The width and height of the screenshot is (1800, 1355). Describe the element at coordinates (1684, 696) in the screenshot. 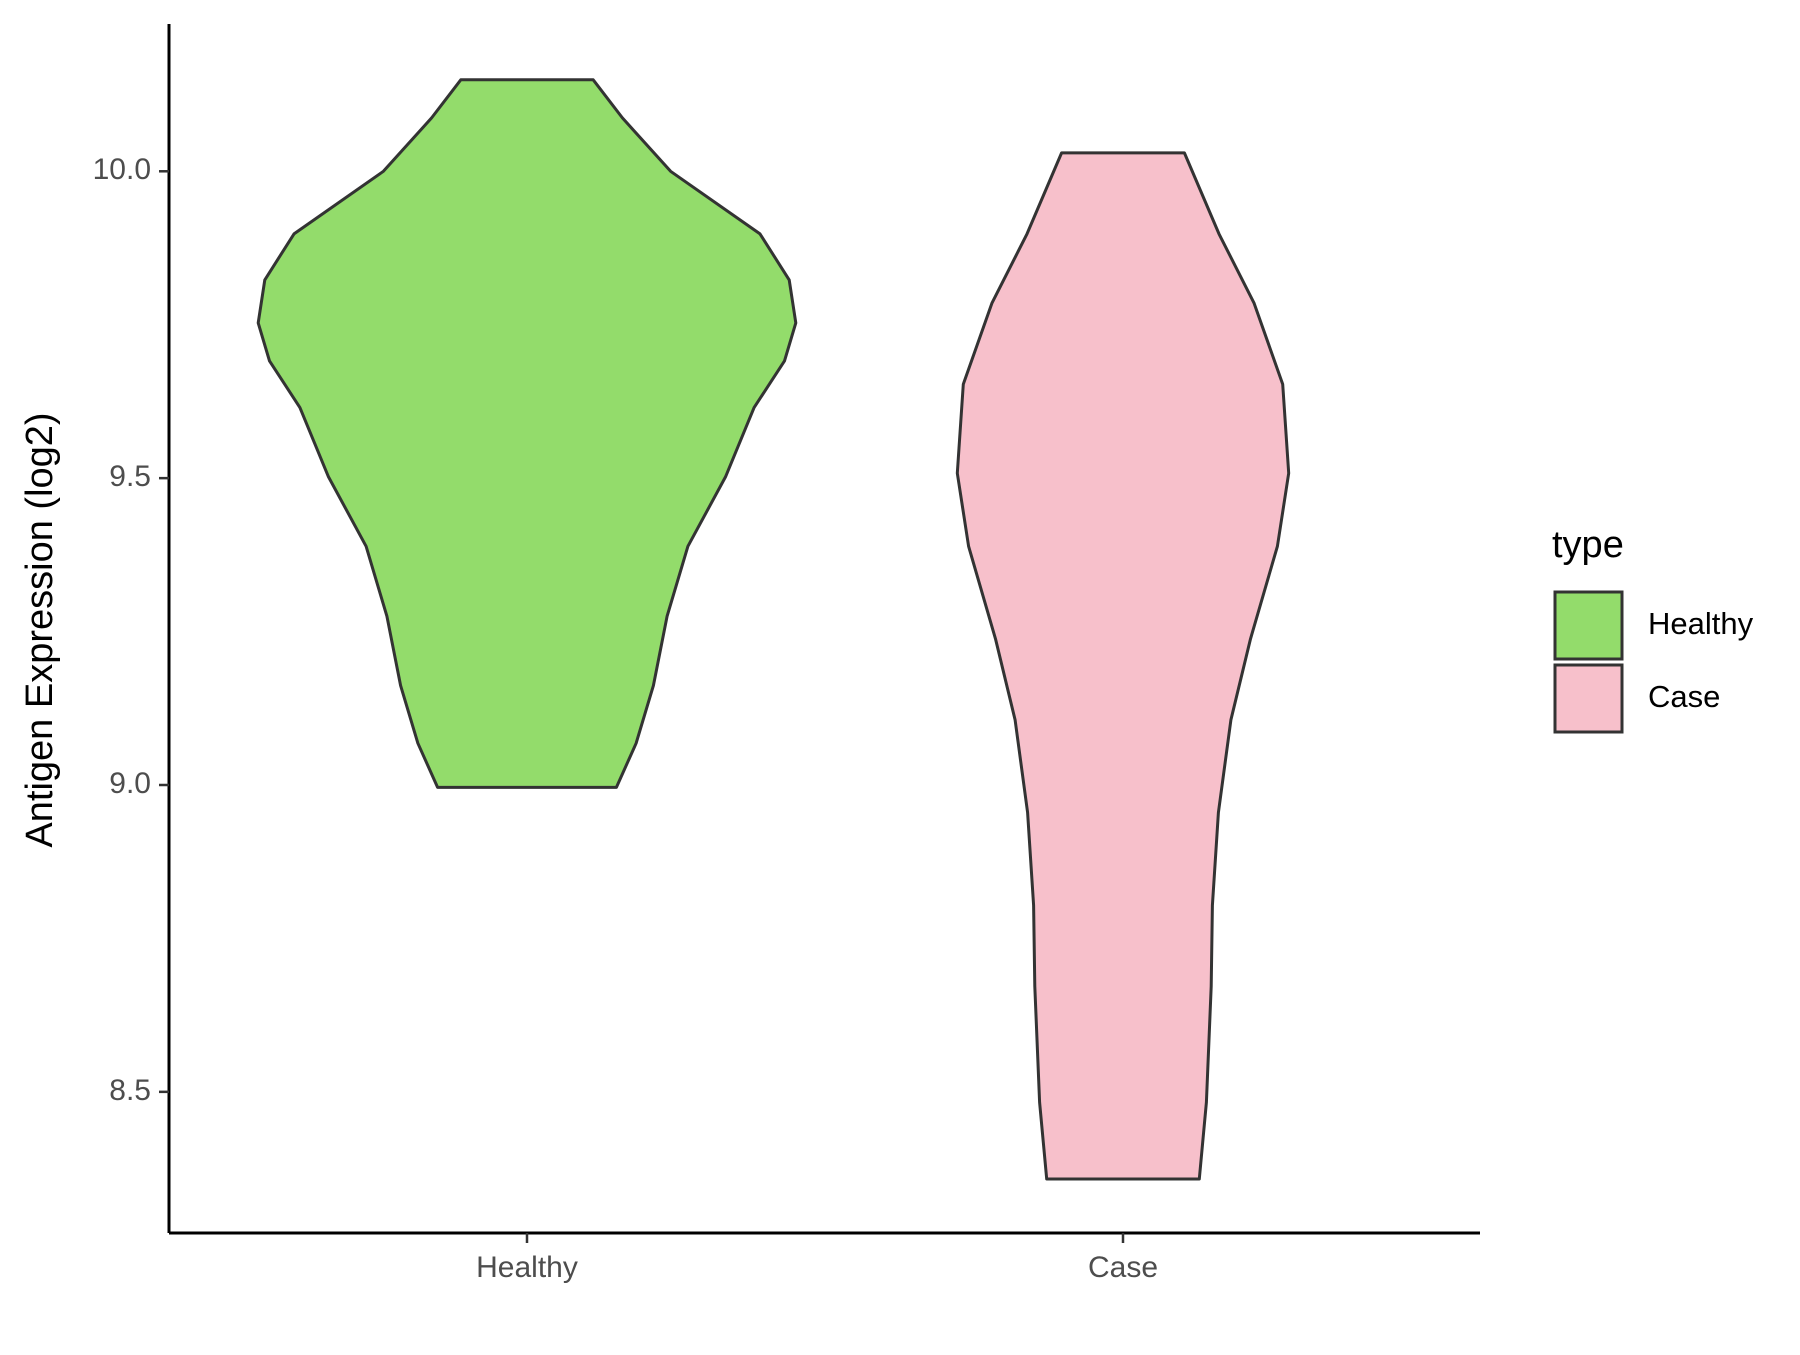

I see `legend-label: Case` at that location.